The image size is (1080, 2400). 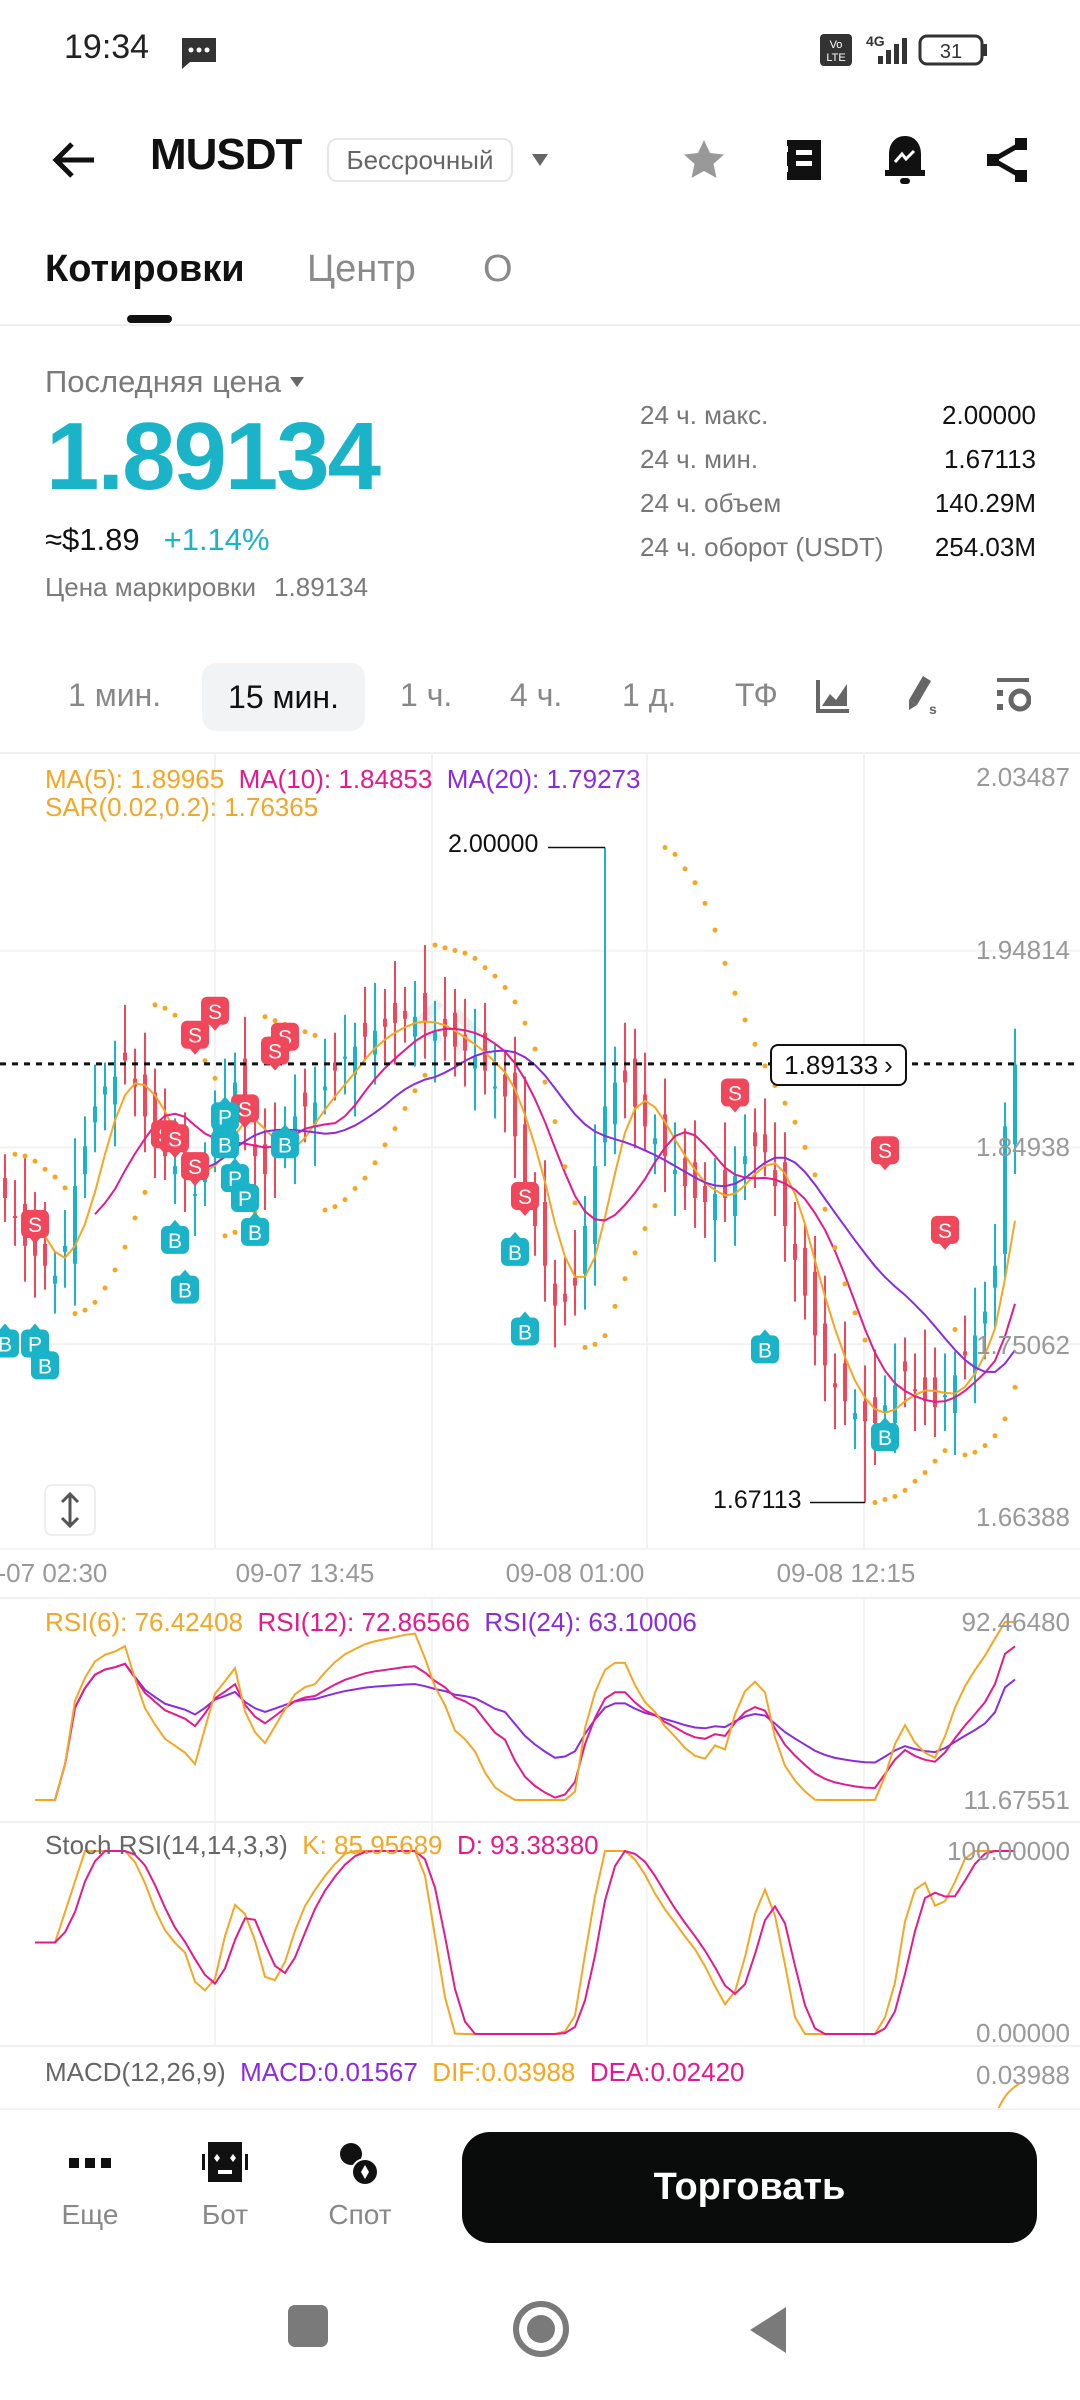 What do you see at coordinates (361, 269) in the screenshot?
I see `tab-center: Центр` at bounding box center [361, 269].